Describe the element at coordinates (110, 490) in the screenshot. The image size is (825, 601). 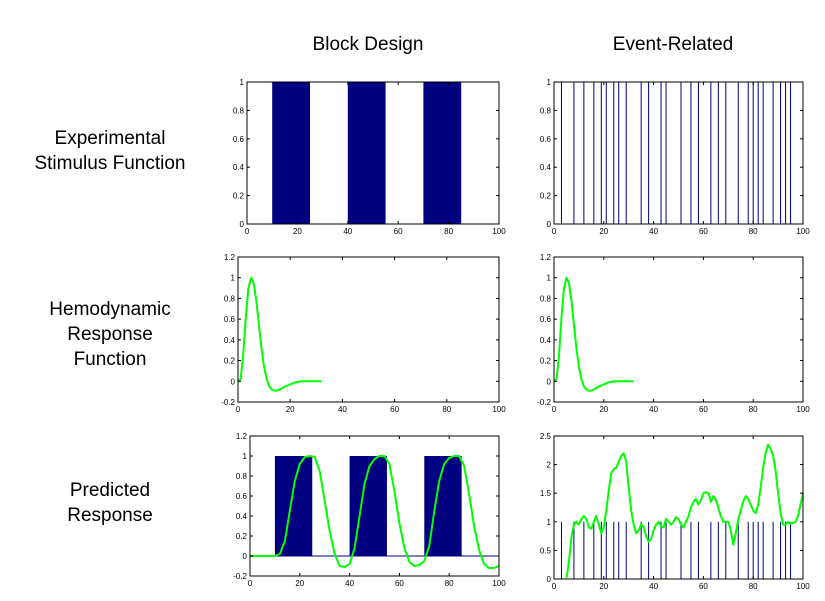
I see `row-label-line: Predicted` at that location.